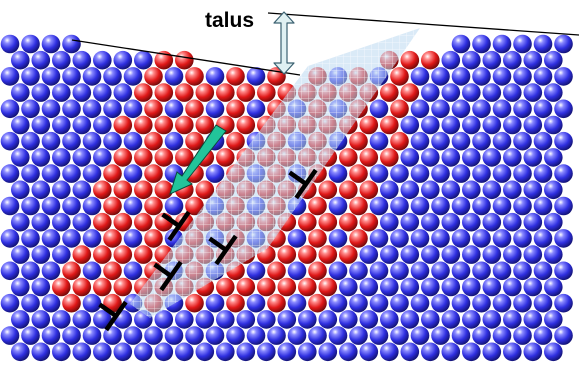  What do you see at coordinates (303, 184) in the screenshot?
I see `dislocation-symbol` at bounding box center [303, 184].